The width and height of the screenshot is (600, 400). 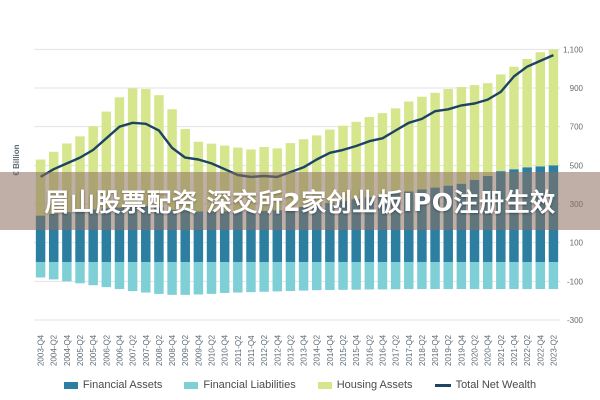 What do you see at coordinates (146, 350) in the screenshot?
I see `x-tick-label: 2007-Q4` at bounding box center [146, 350].